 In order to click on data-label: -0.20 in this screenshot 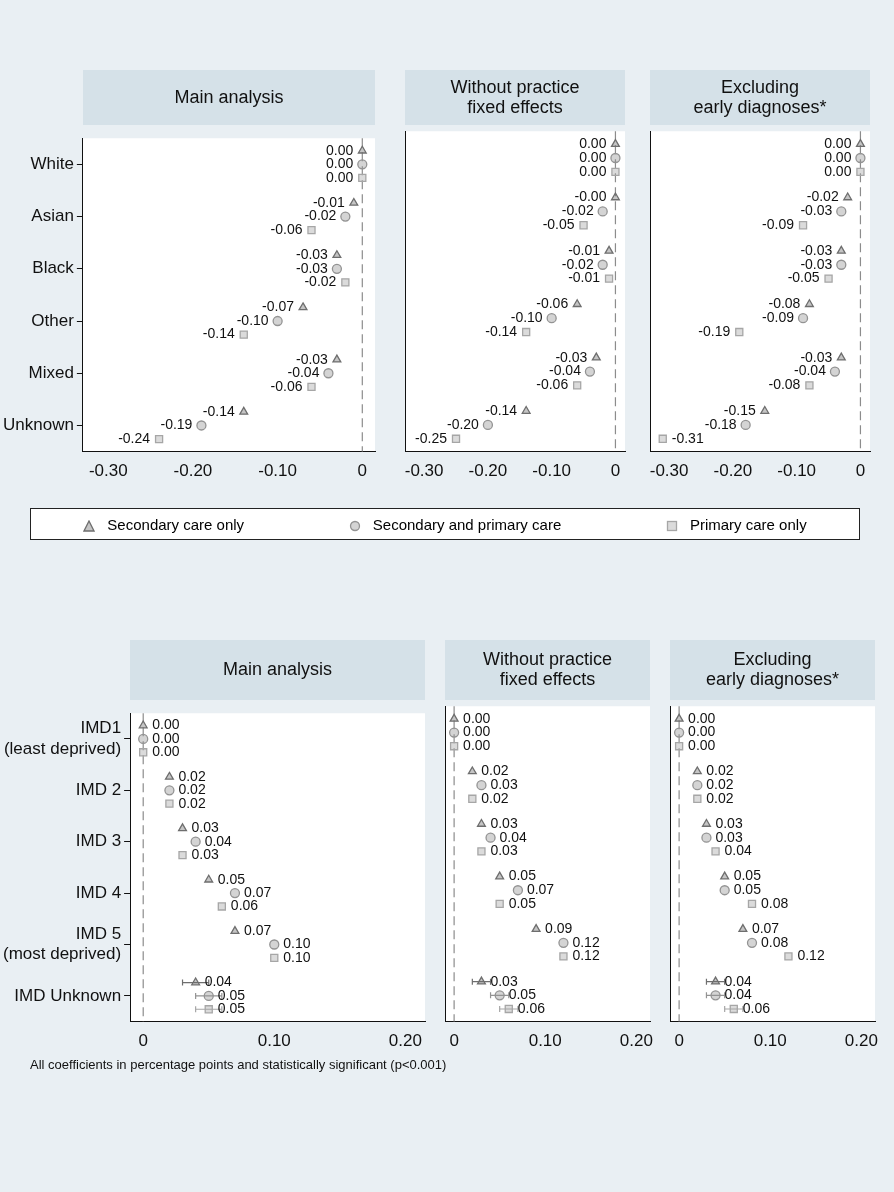, I will do `click(463, 423)`.